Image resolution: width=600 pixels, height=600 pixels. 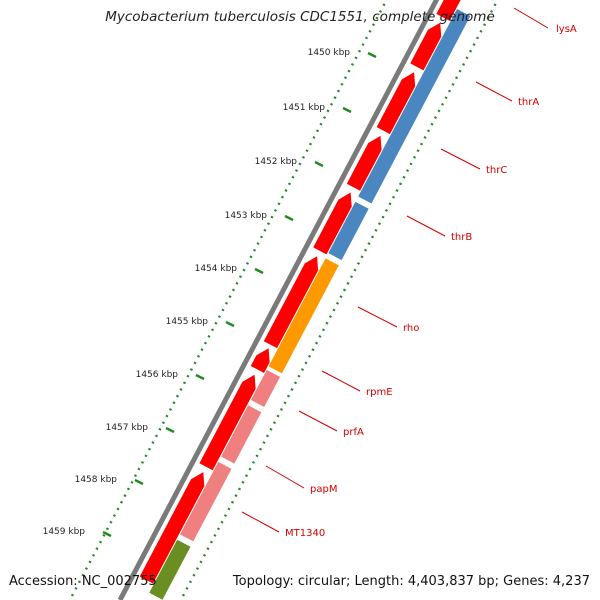 I want to click on accession-label: Accession: NC_002755, so click(x=83, y=581).